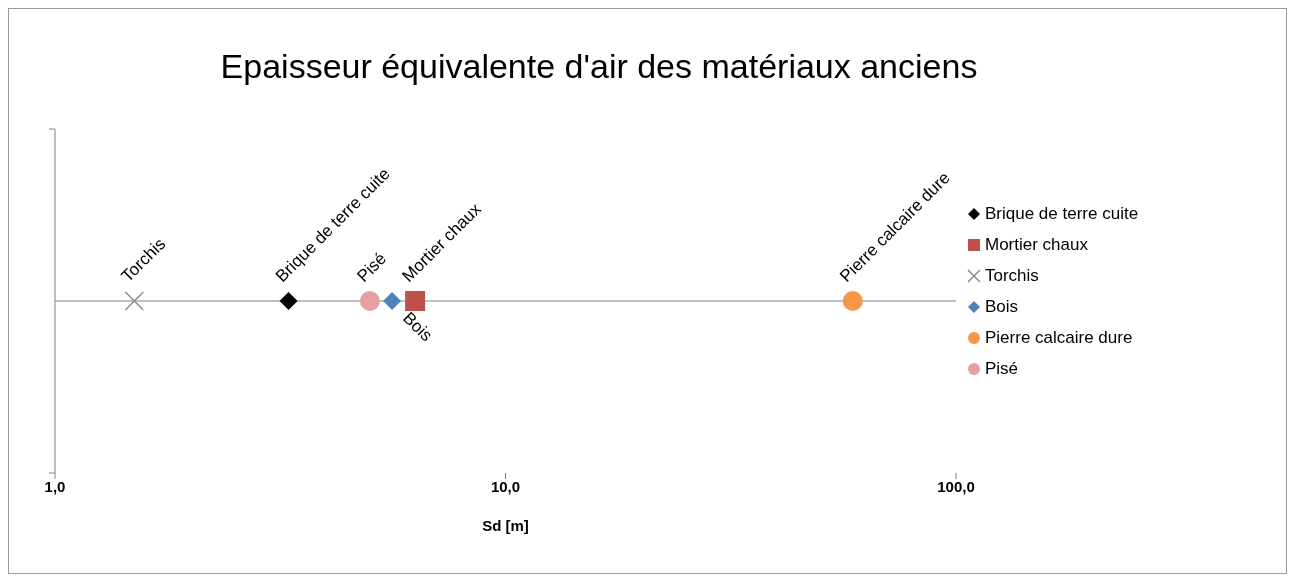 This screenshot has height=582, width=1295. I want to click on x-tick-label: 10,0, so click(505, 486).